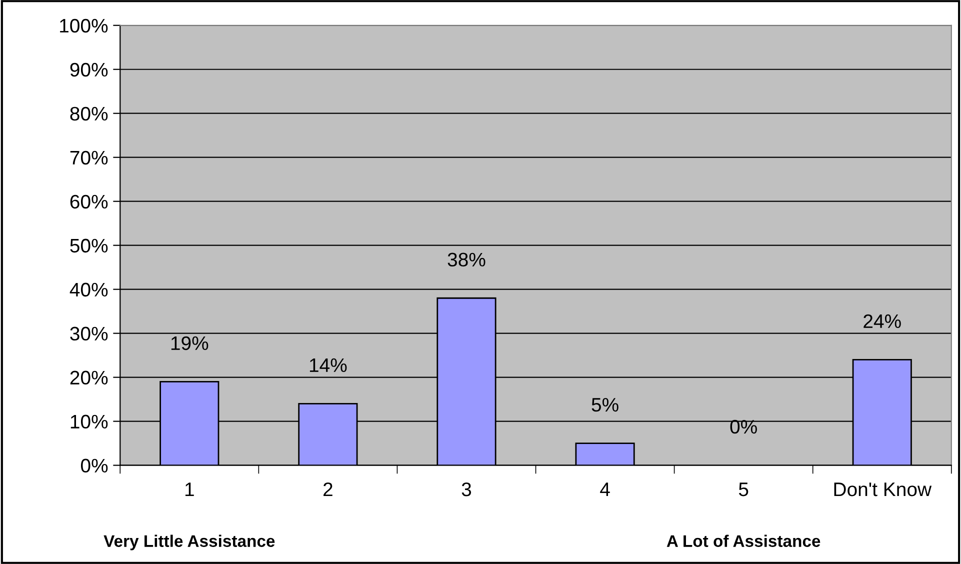 The height and width of the screenshot is (564, 961). I want to click on data-label: 0%, so click(743, 427).